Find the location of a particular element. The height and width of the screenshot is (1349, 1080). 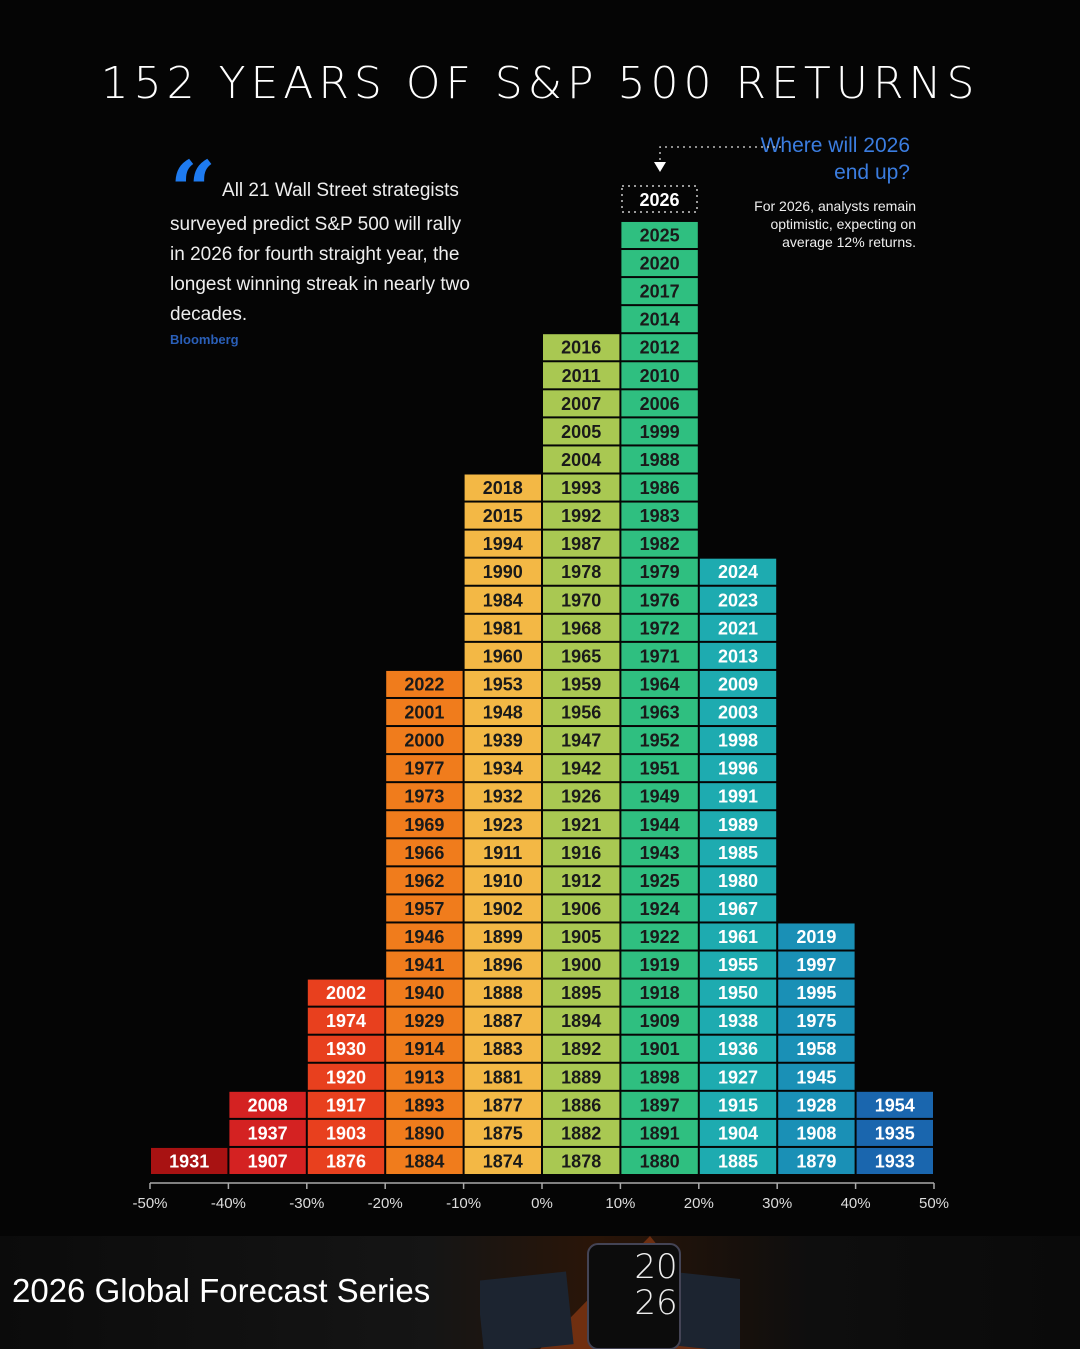

year-label: 1913 is located at coordinates (424, 1077).